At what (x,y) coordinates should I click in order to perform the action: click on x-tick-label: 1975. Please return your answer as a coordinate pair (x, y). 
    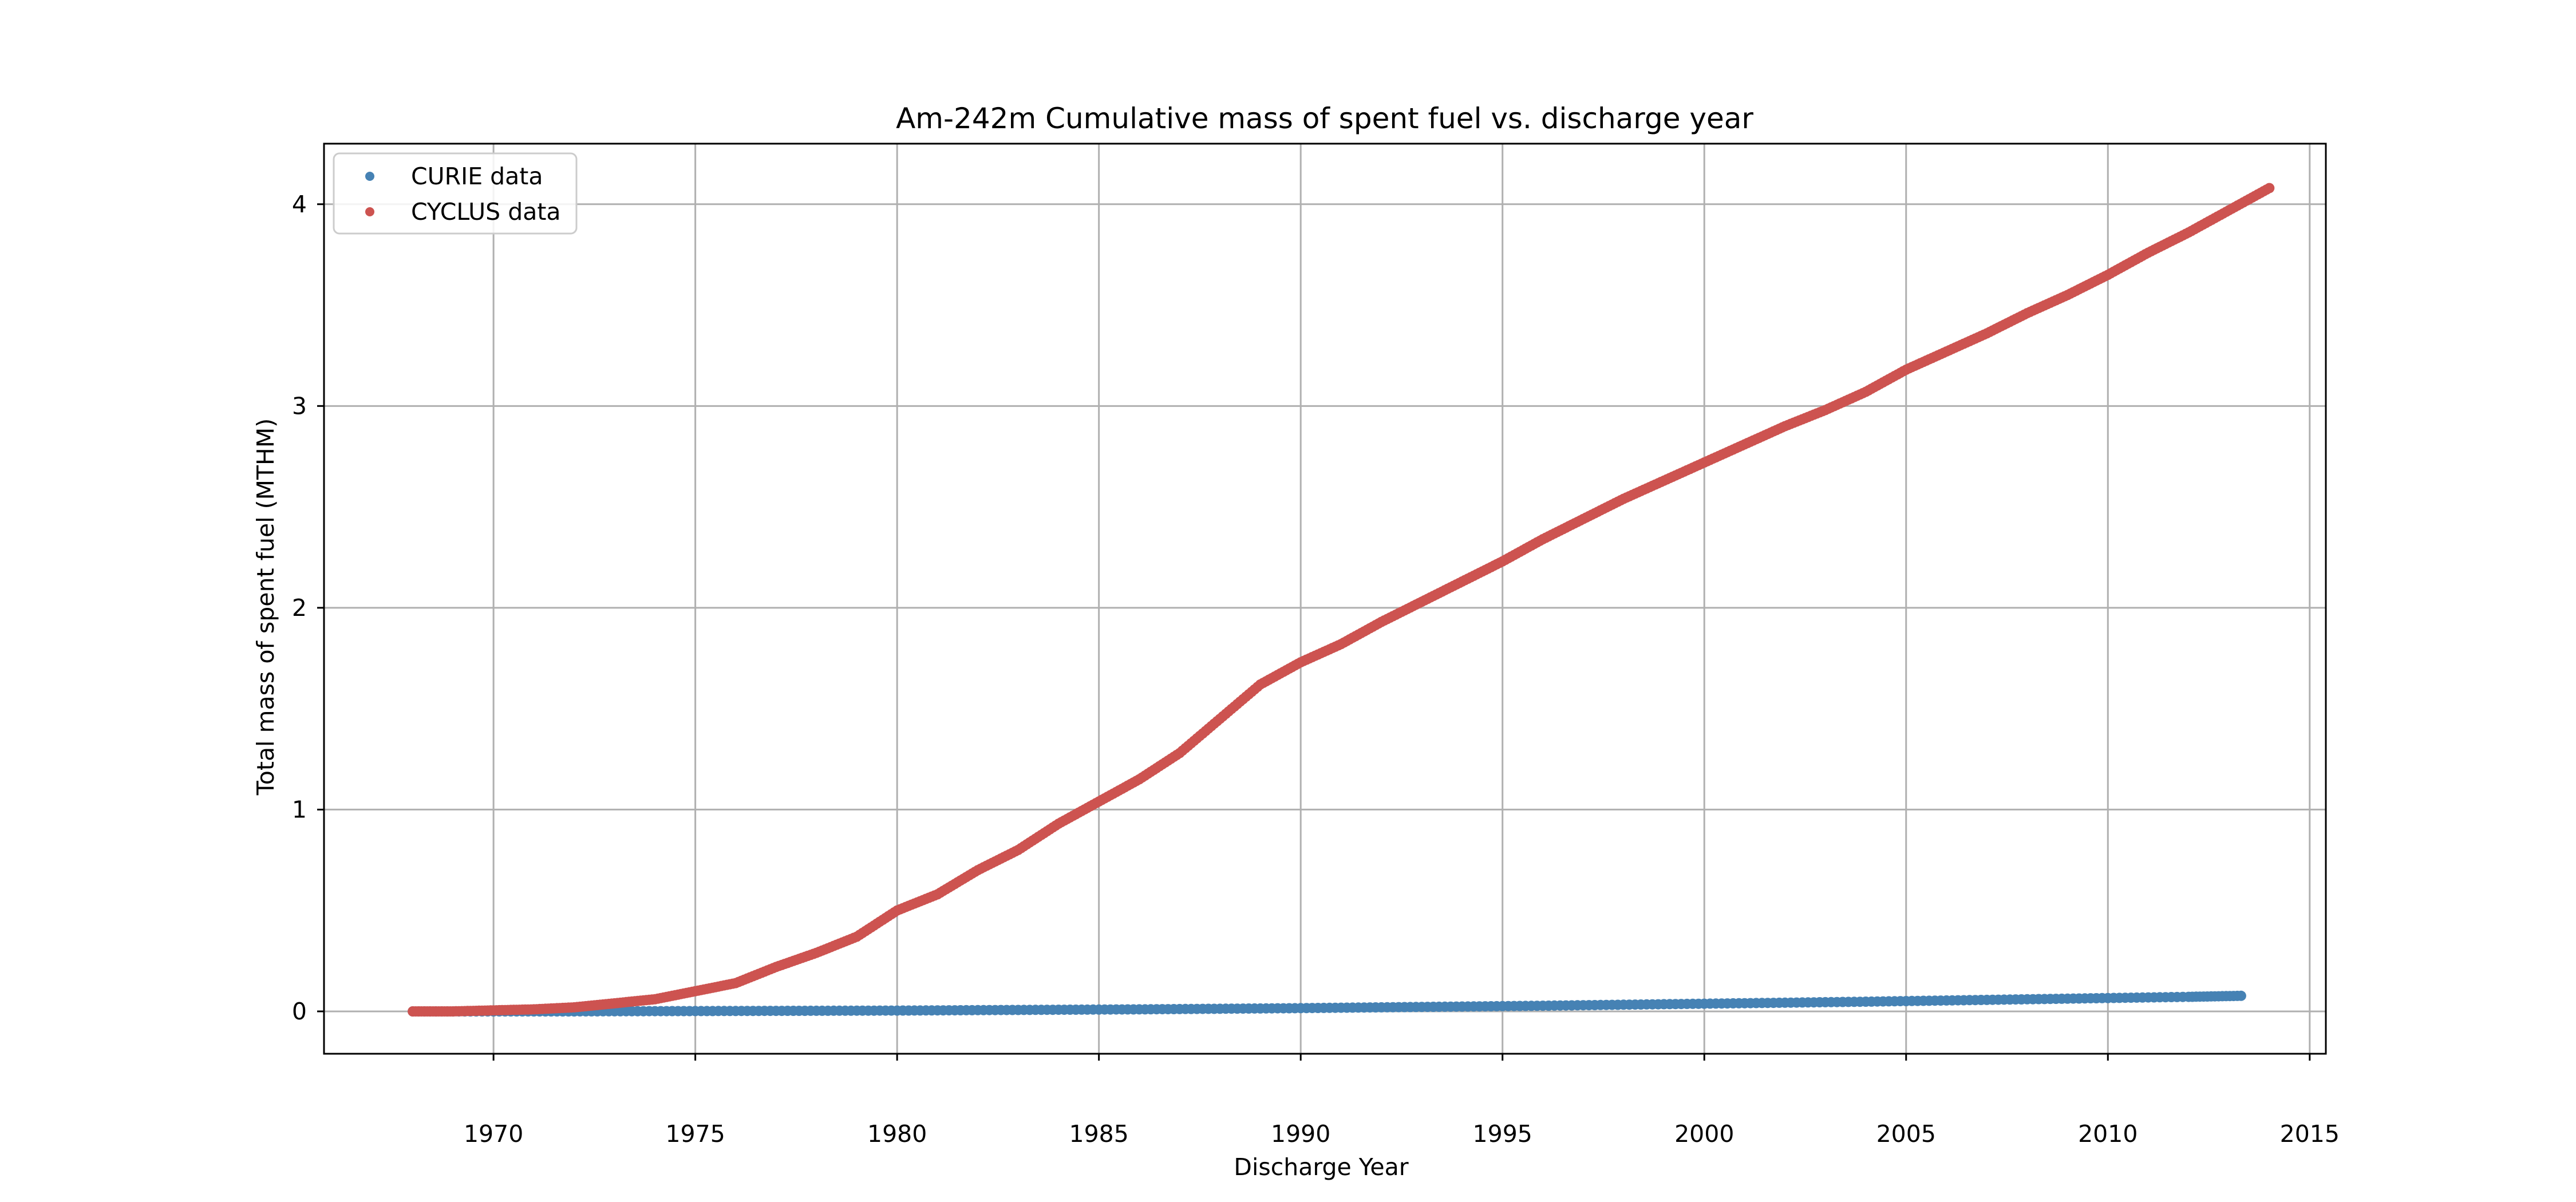
    Looking at the image, I should click on (695, 1134).